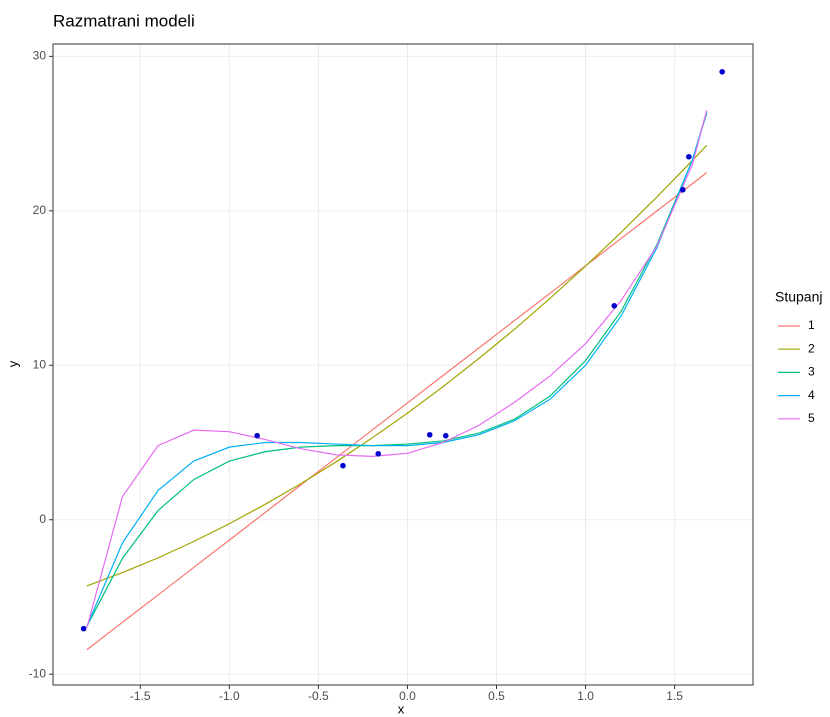 Image resolution: width=830 pixels, height=717 pixels. I want to click on legend-label: 3, so click(811, 372).